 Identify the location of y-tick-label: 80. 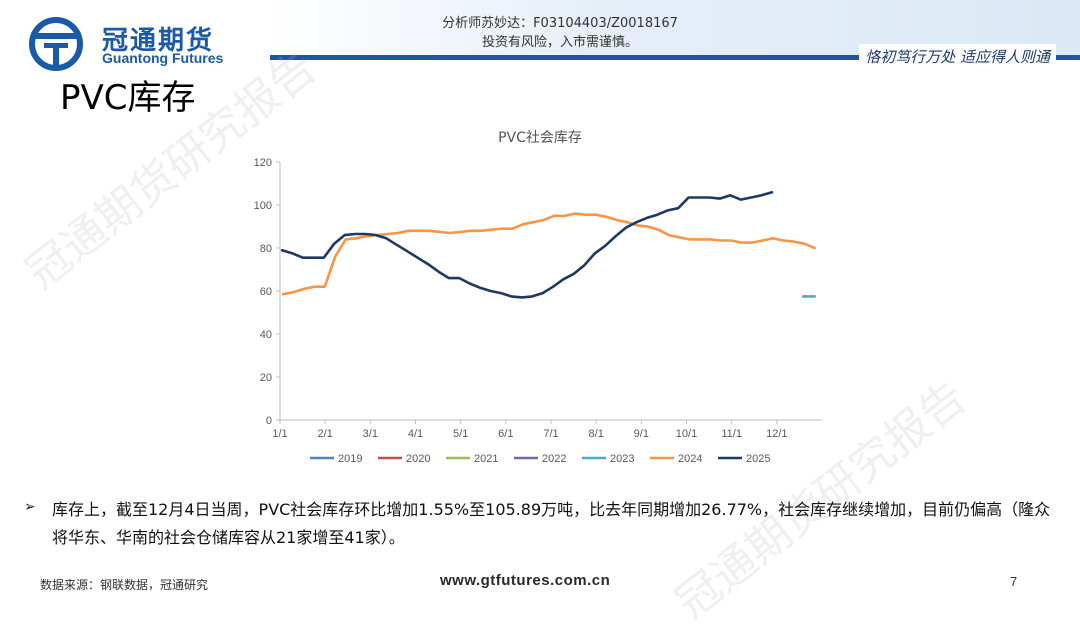
(266, 249).